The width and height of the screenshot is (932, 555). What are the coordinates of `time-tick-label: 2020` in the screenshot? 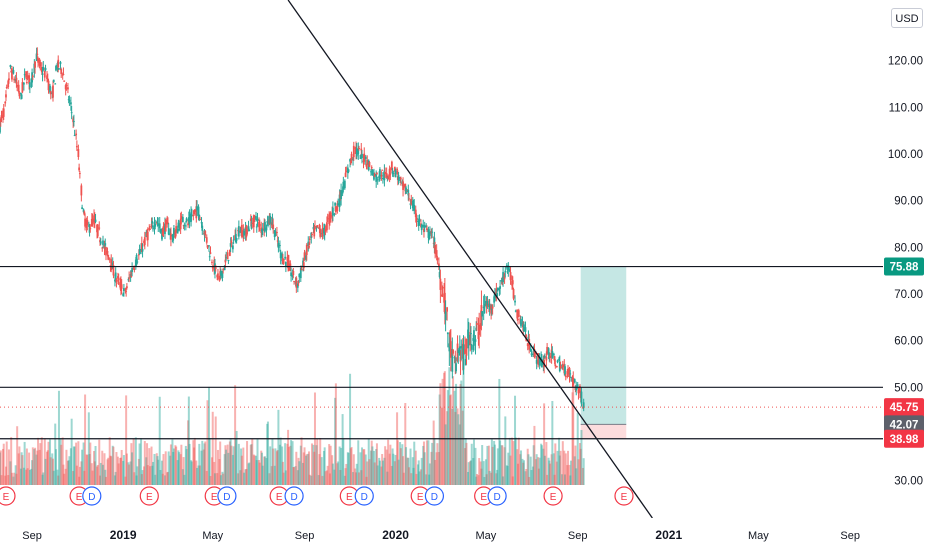 It's located at (395, 535).